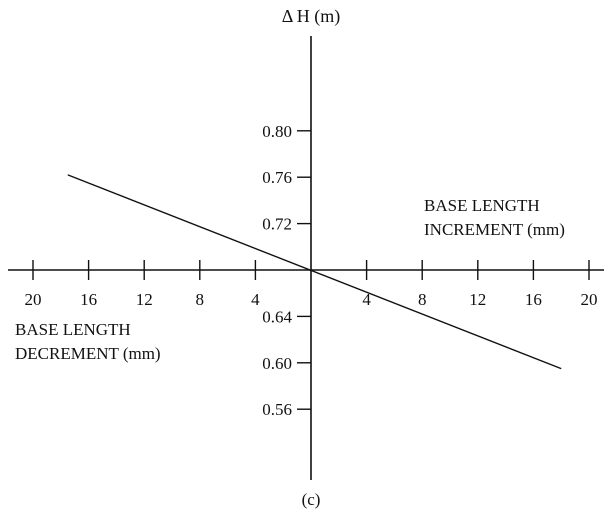 The height and width of the screenshot is (525, 610). I want to click on y-tick-label: 0.80, so click(277, 131).